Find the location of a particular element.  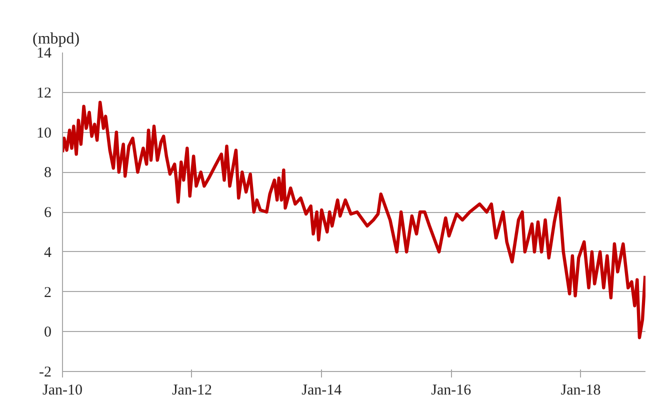

y-tick-label: 2 is located at coordinates (48, 292).